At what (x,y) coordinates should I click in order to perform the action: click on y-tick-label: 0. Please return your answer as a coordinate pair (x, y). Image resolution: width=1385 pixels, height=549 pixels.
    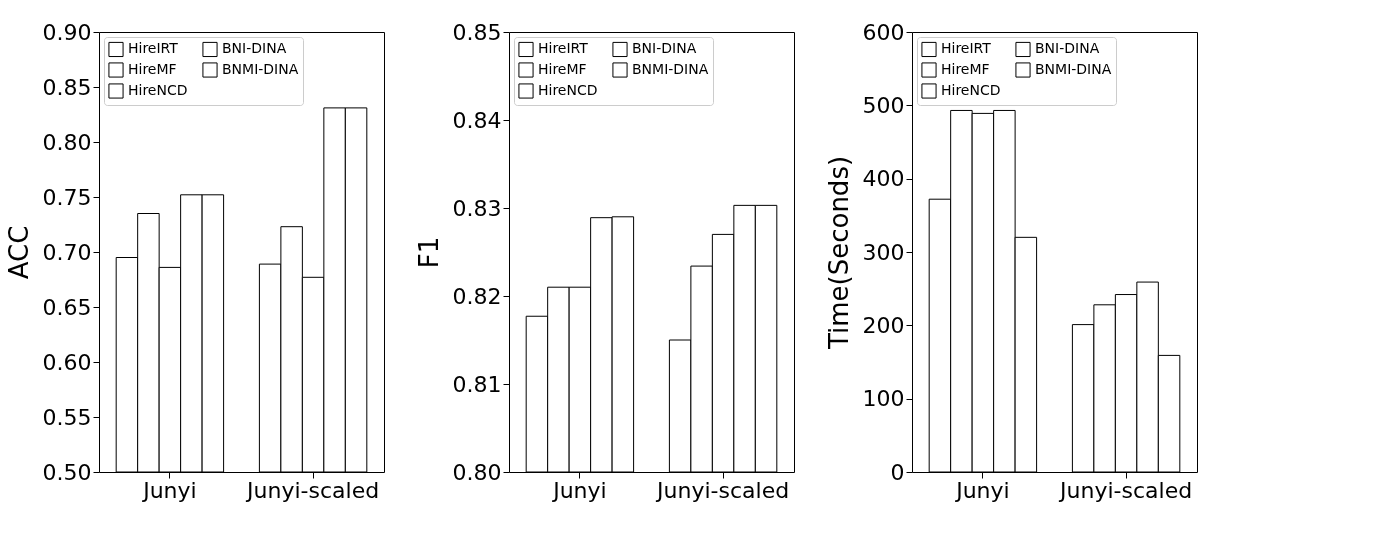
    Looking at the image, I should click on (897, 472).